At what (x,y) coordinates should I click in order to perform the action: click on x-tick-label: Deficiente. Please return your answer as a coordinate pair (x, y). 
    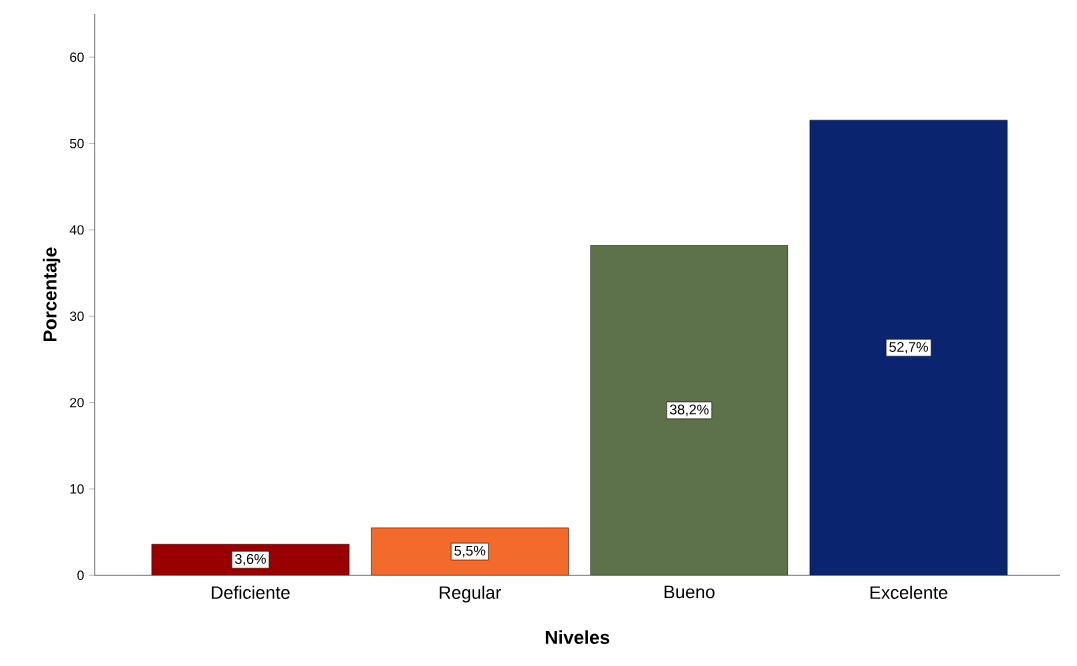
    Looking at the image, I should click on (250, 592).